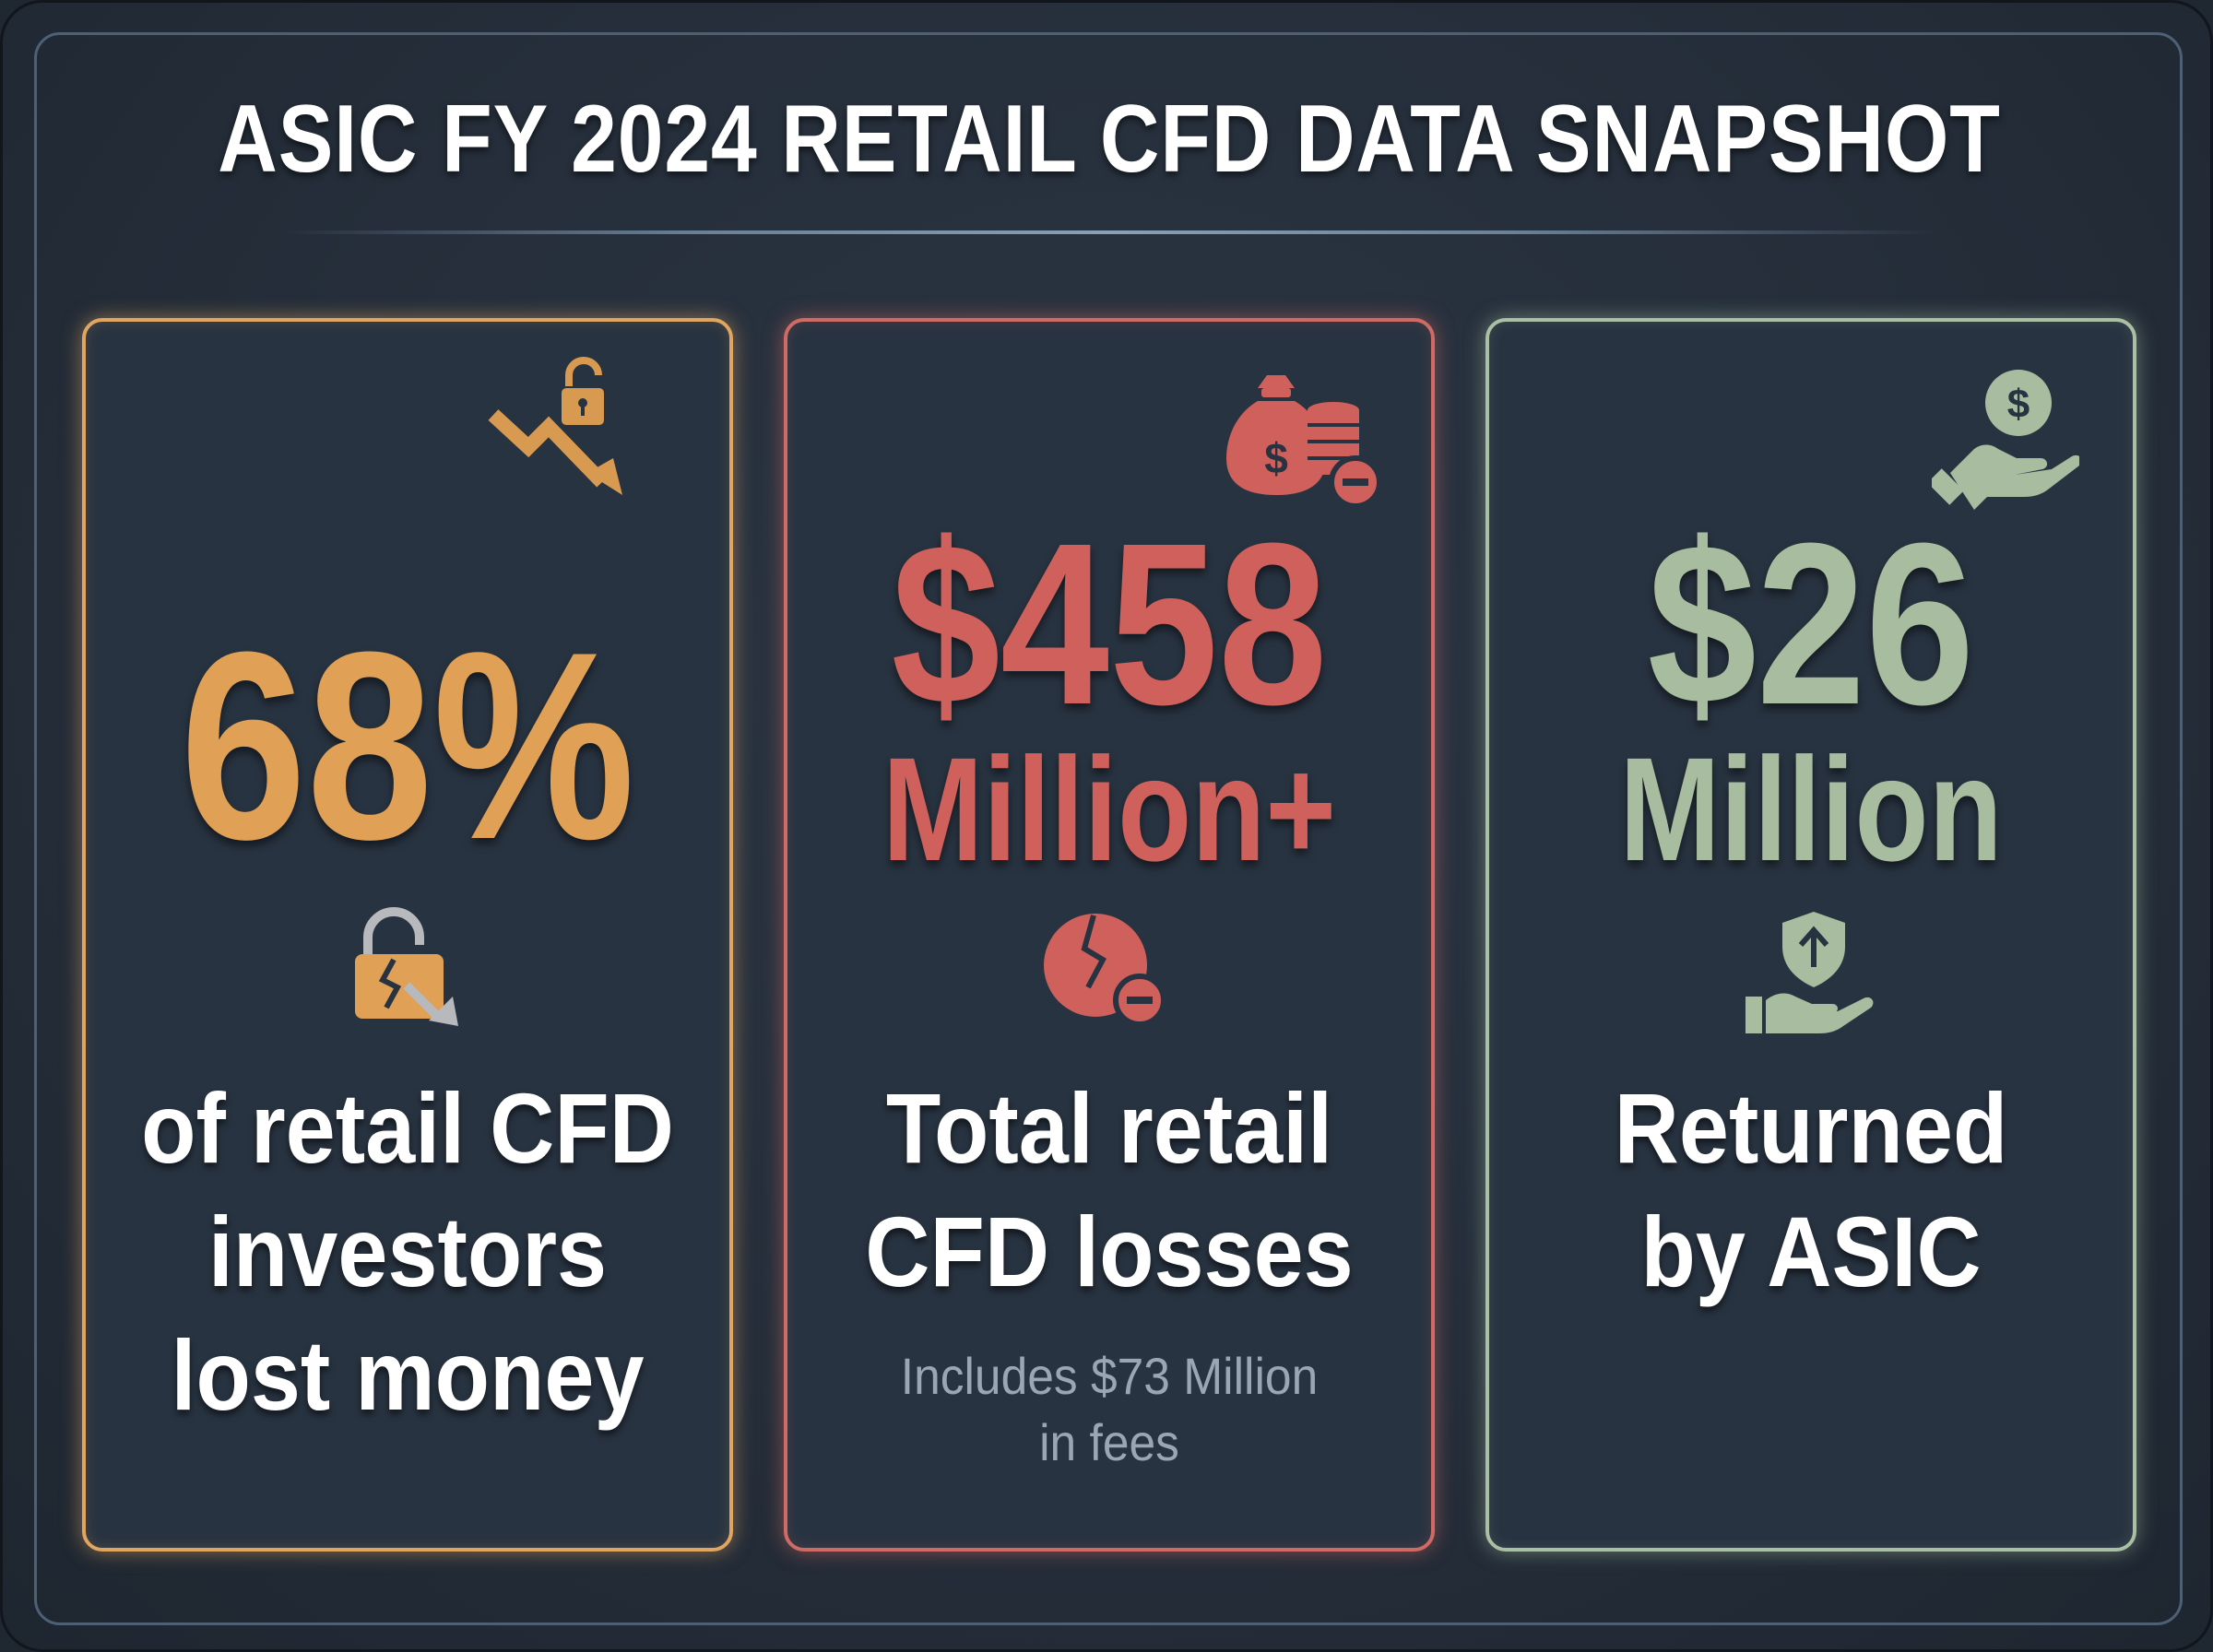 This screenshot has width=2213, height=1652. I want to click on stat-description: Returned by ASIC, so click(1811, 1190).